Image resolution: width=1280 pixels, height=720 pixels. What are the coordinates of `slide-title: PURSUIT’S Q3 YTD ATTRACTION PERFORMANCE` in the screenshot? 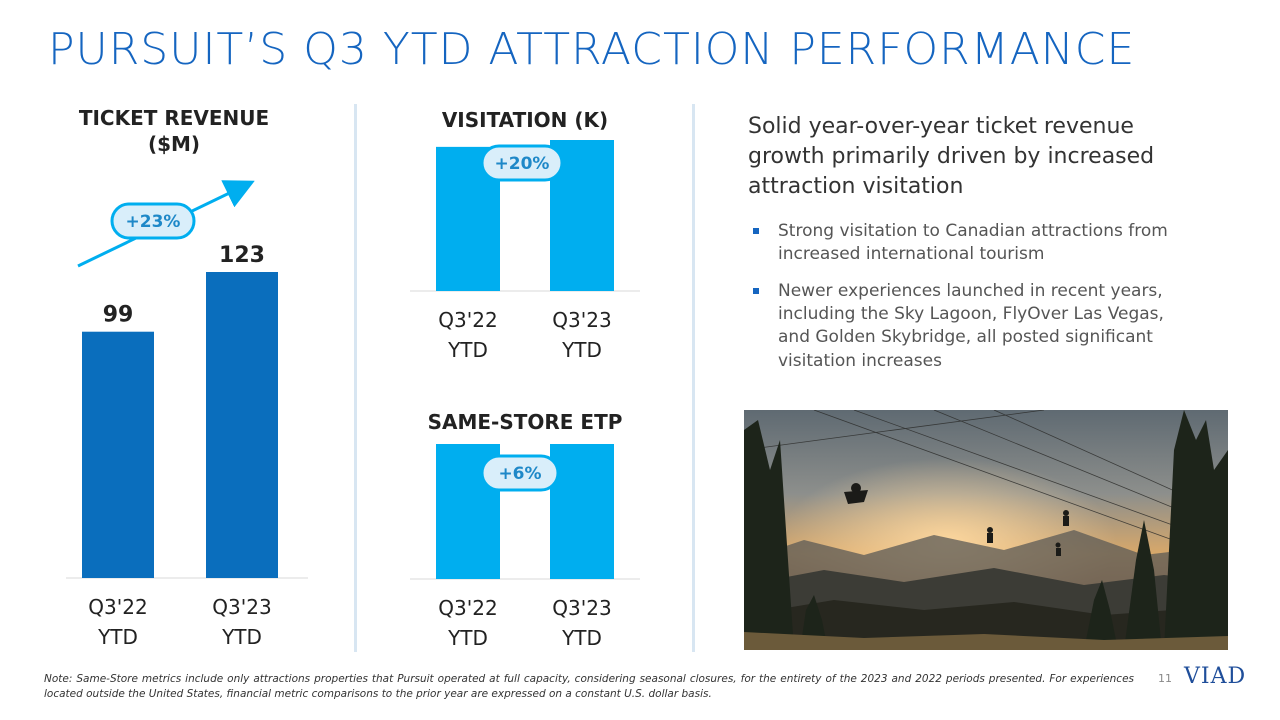 It's located at (592, 49).